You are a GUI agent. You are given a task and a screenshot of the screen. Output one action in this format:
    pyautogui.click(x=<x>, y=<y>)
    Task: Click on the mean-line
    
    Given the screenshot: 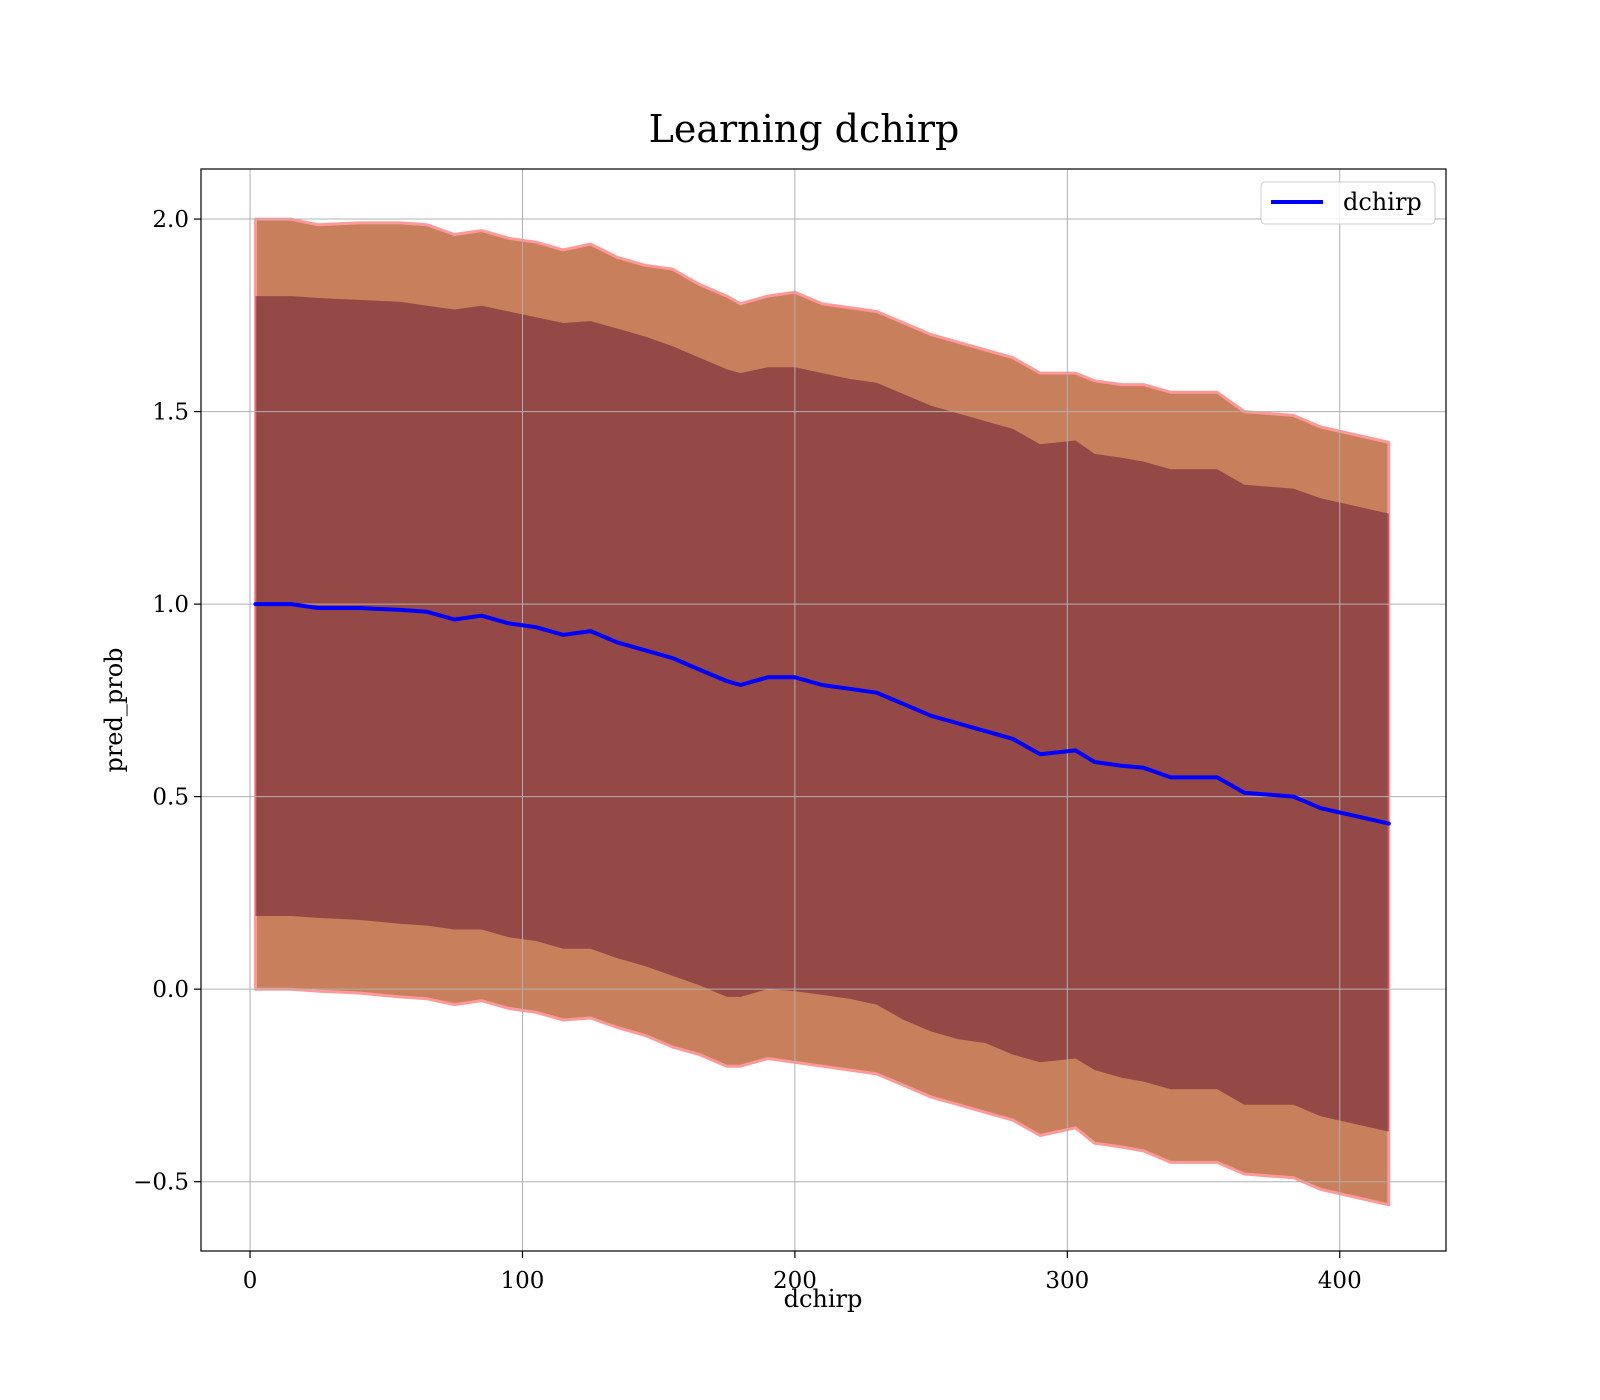 What is the action you would take?
    pyautogui.click(x=822, y=714)
    